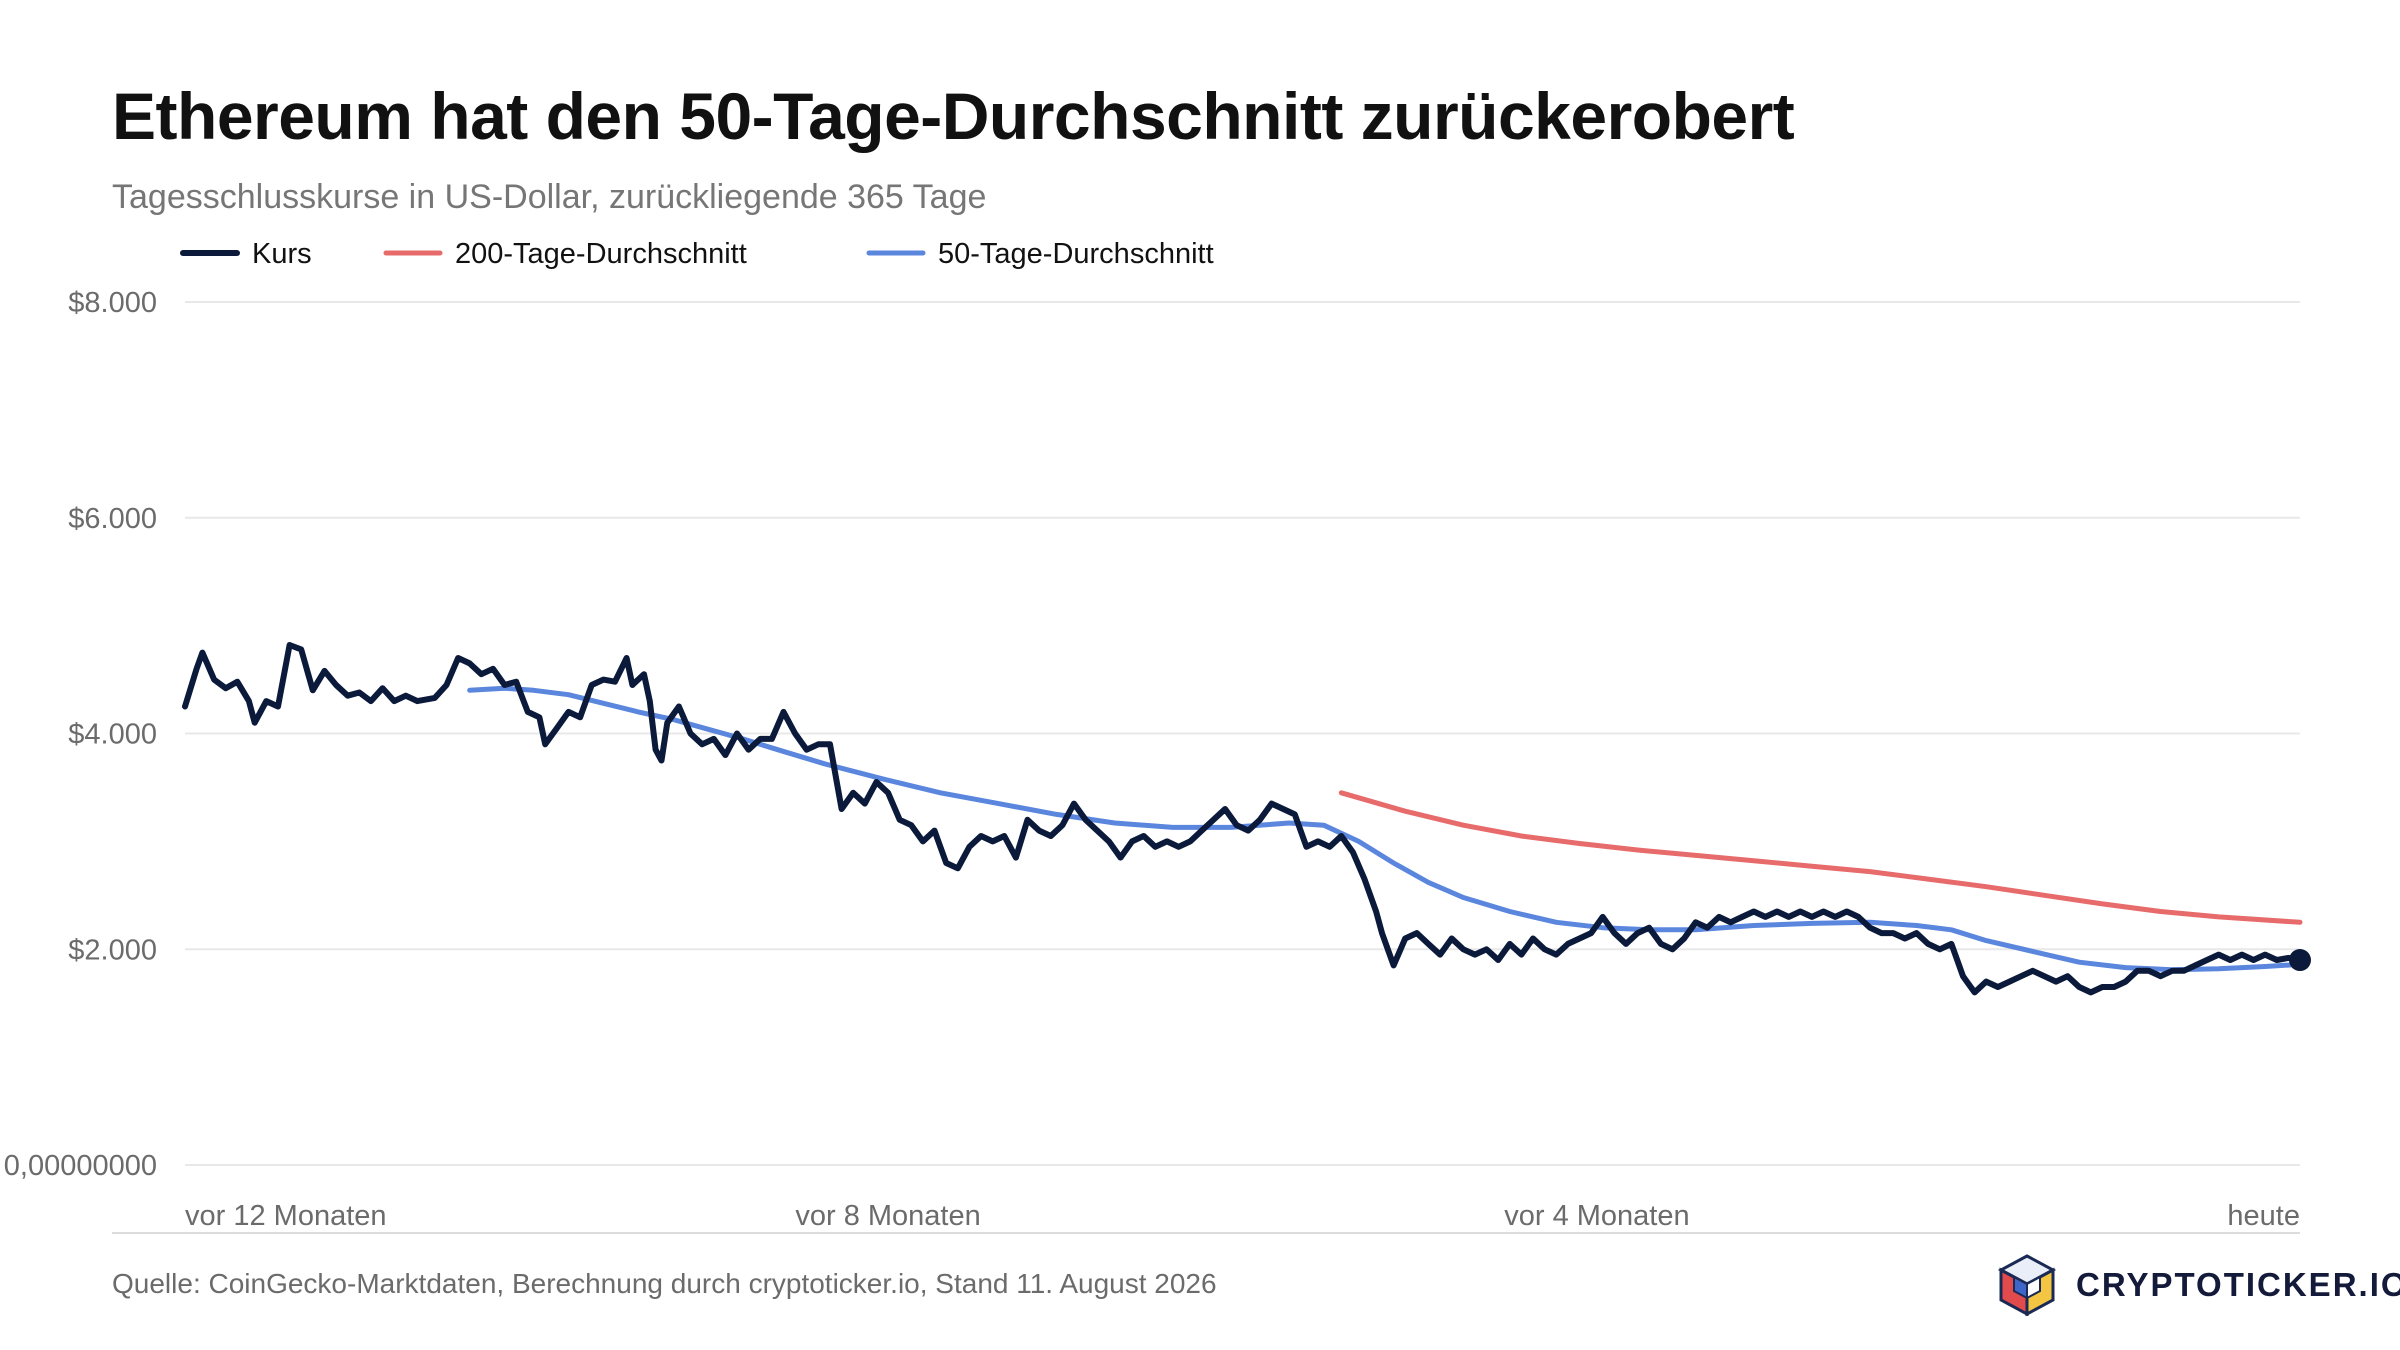 Image resolution: width=2400 pixels, height=1350 pixels. I want to click on y-tick-label: 0,00000000, so click(80, 1166).